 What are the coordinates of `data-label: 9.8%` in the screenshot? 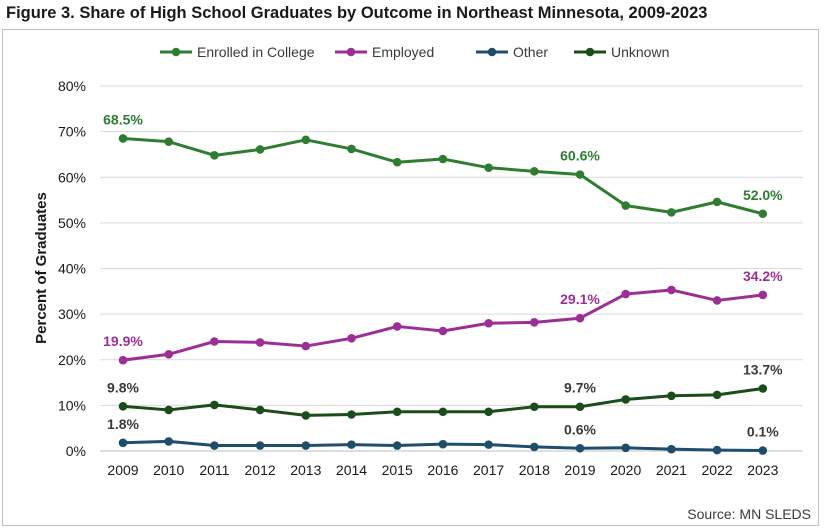 It's located at (123, 387).